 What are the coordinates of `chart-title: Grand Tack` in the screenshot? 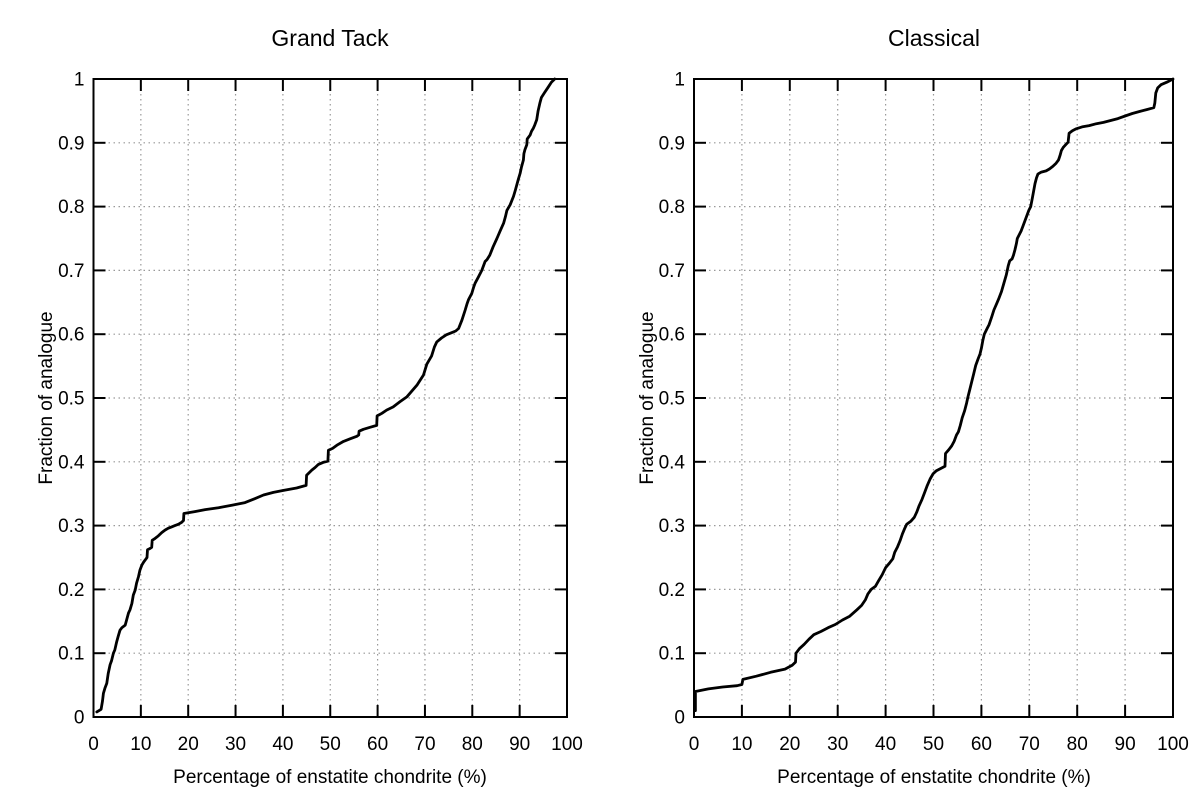 It's located at (330, 38).